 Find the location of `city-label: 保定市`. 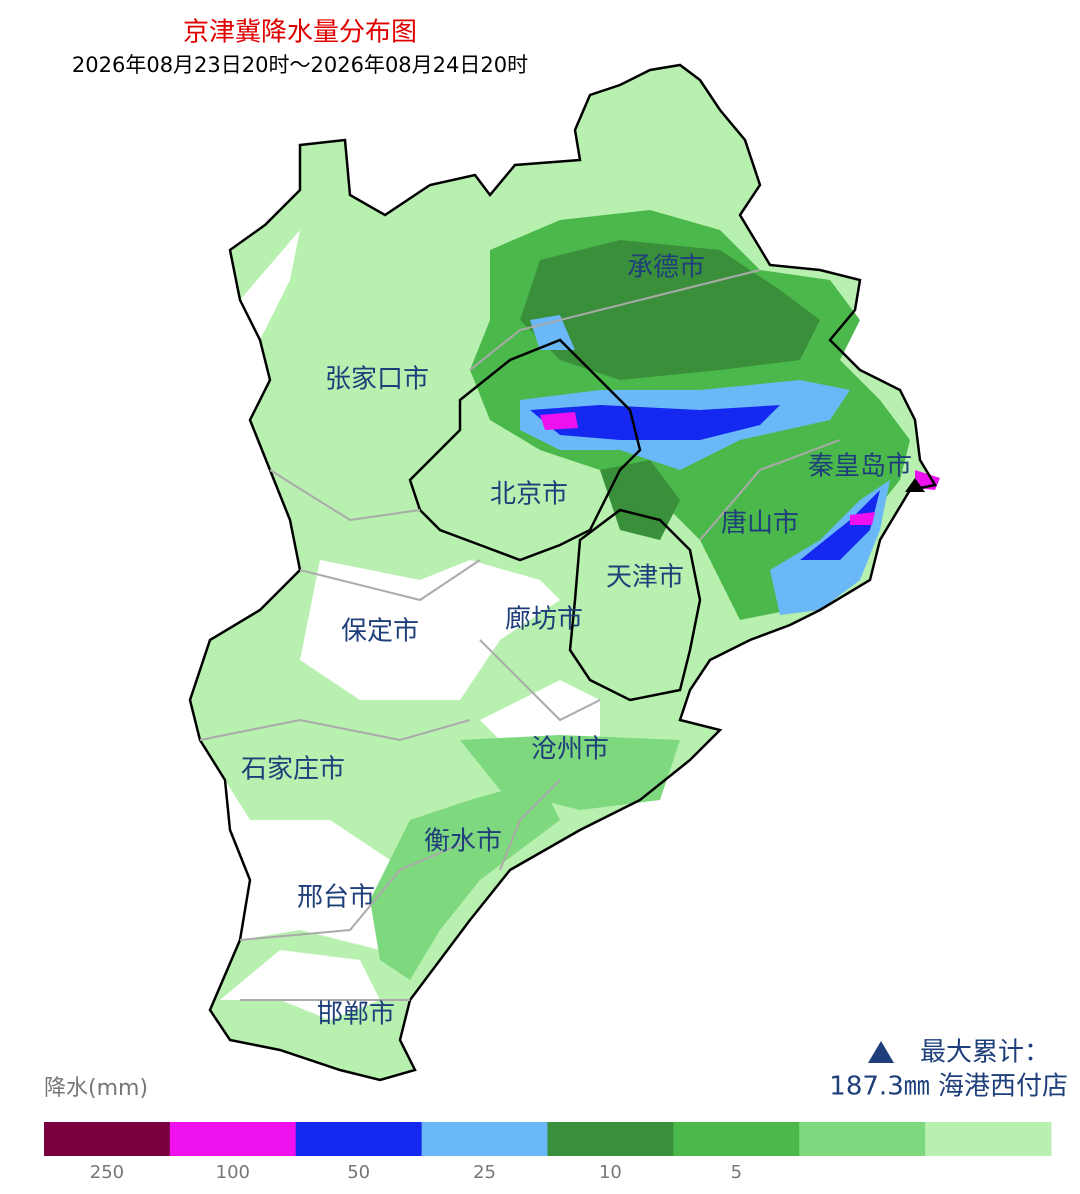

city-label: 保定市 is located at coordinates (380, 632).